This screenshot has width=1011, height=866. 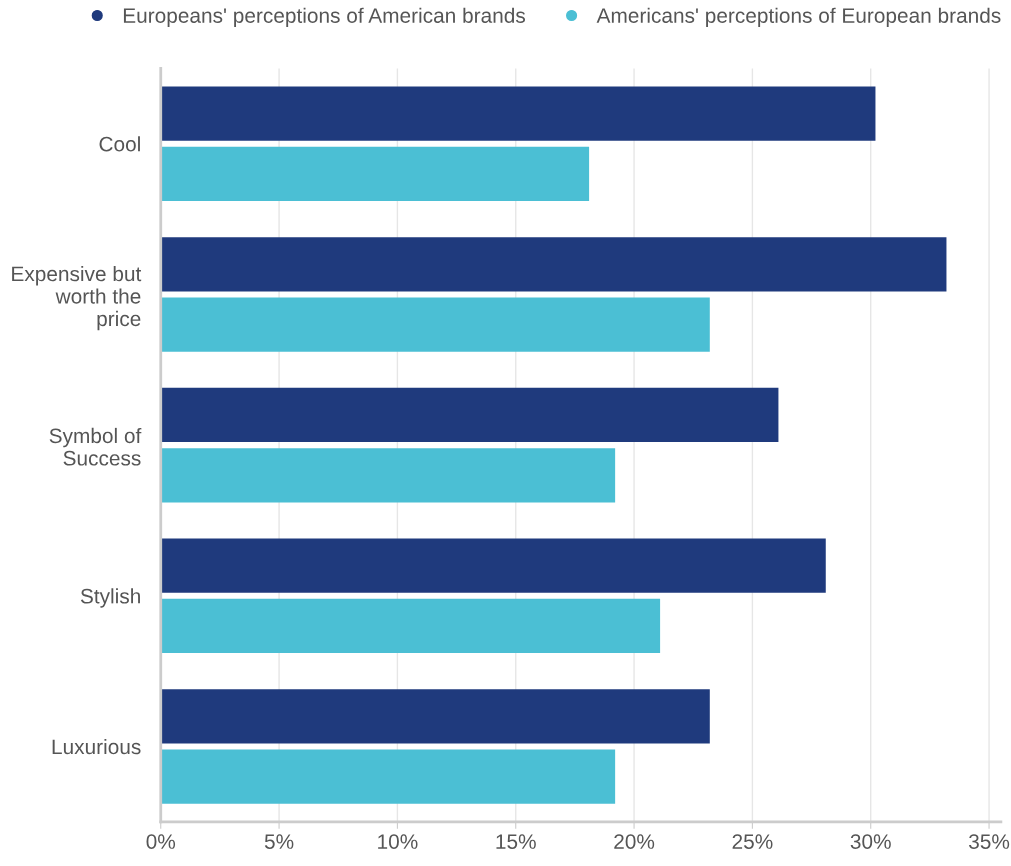 What do you see at coordinates (870, 841) in the screenshot?
I see `x-tick-label: 30%` at bounding box center [870, 841].